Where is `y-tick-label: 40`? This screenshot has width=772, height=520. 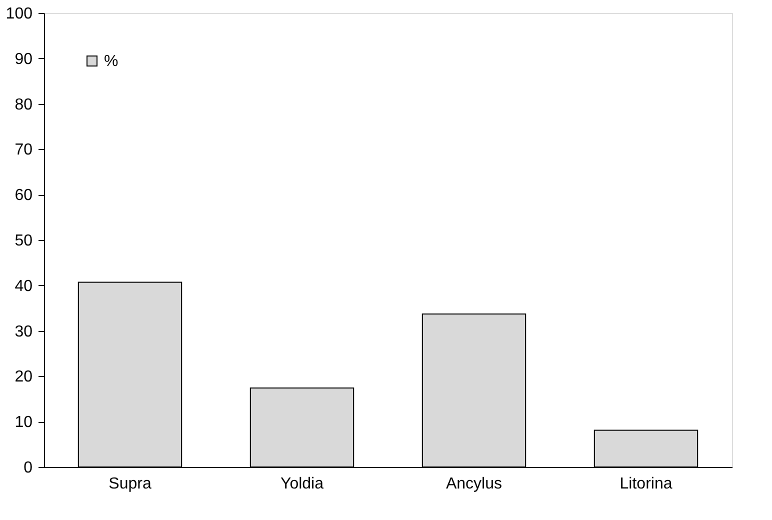
y-tick-label: 40 is located at coordinates (23, 286).